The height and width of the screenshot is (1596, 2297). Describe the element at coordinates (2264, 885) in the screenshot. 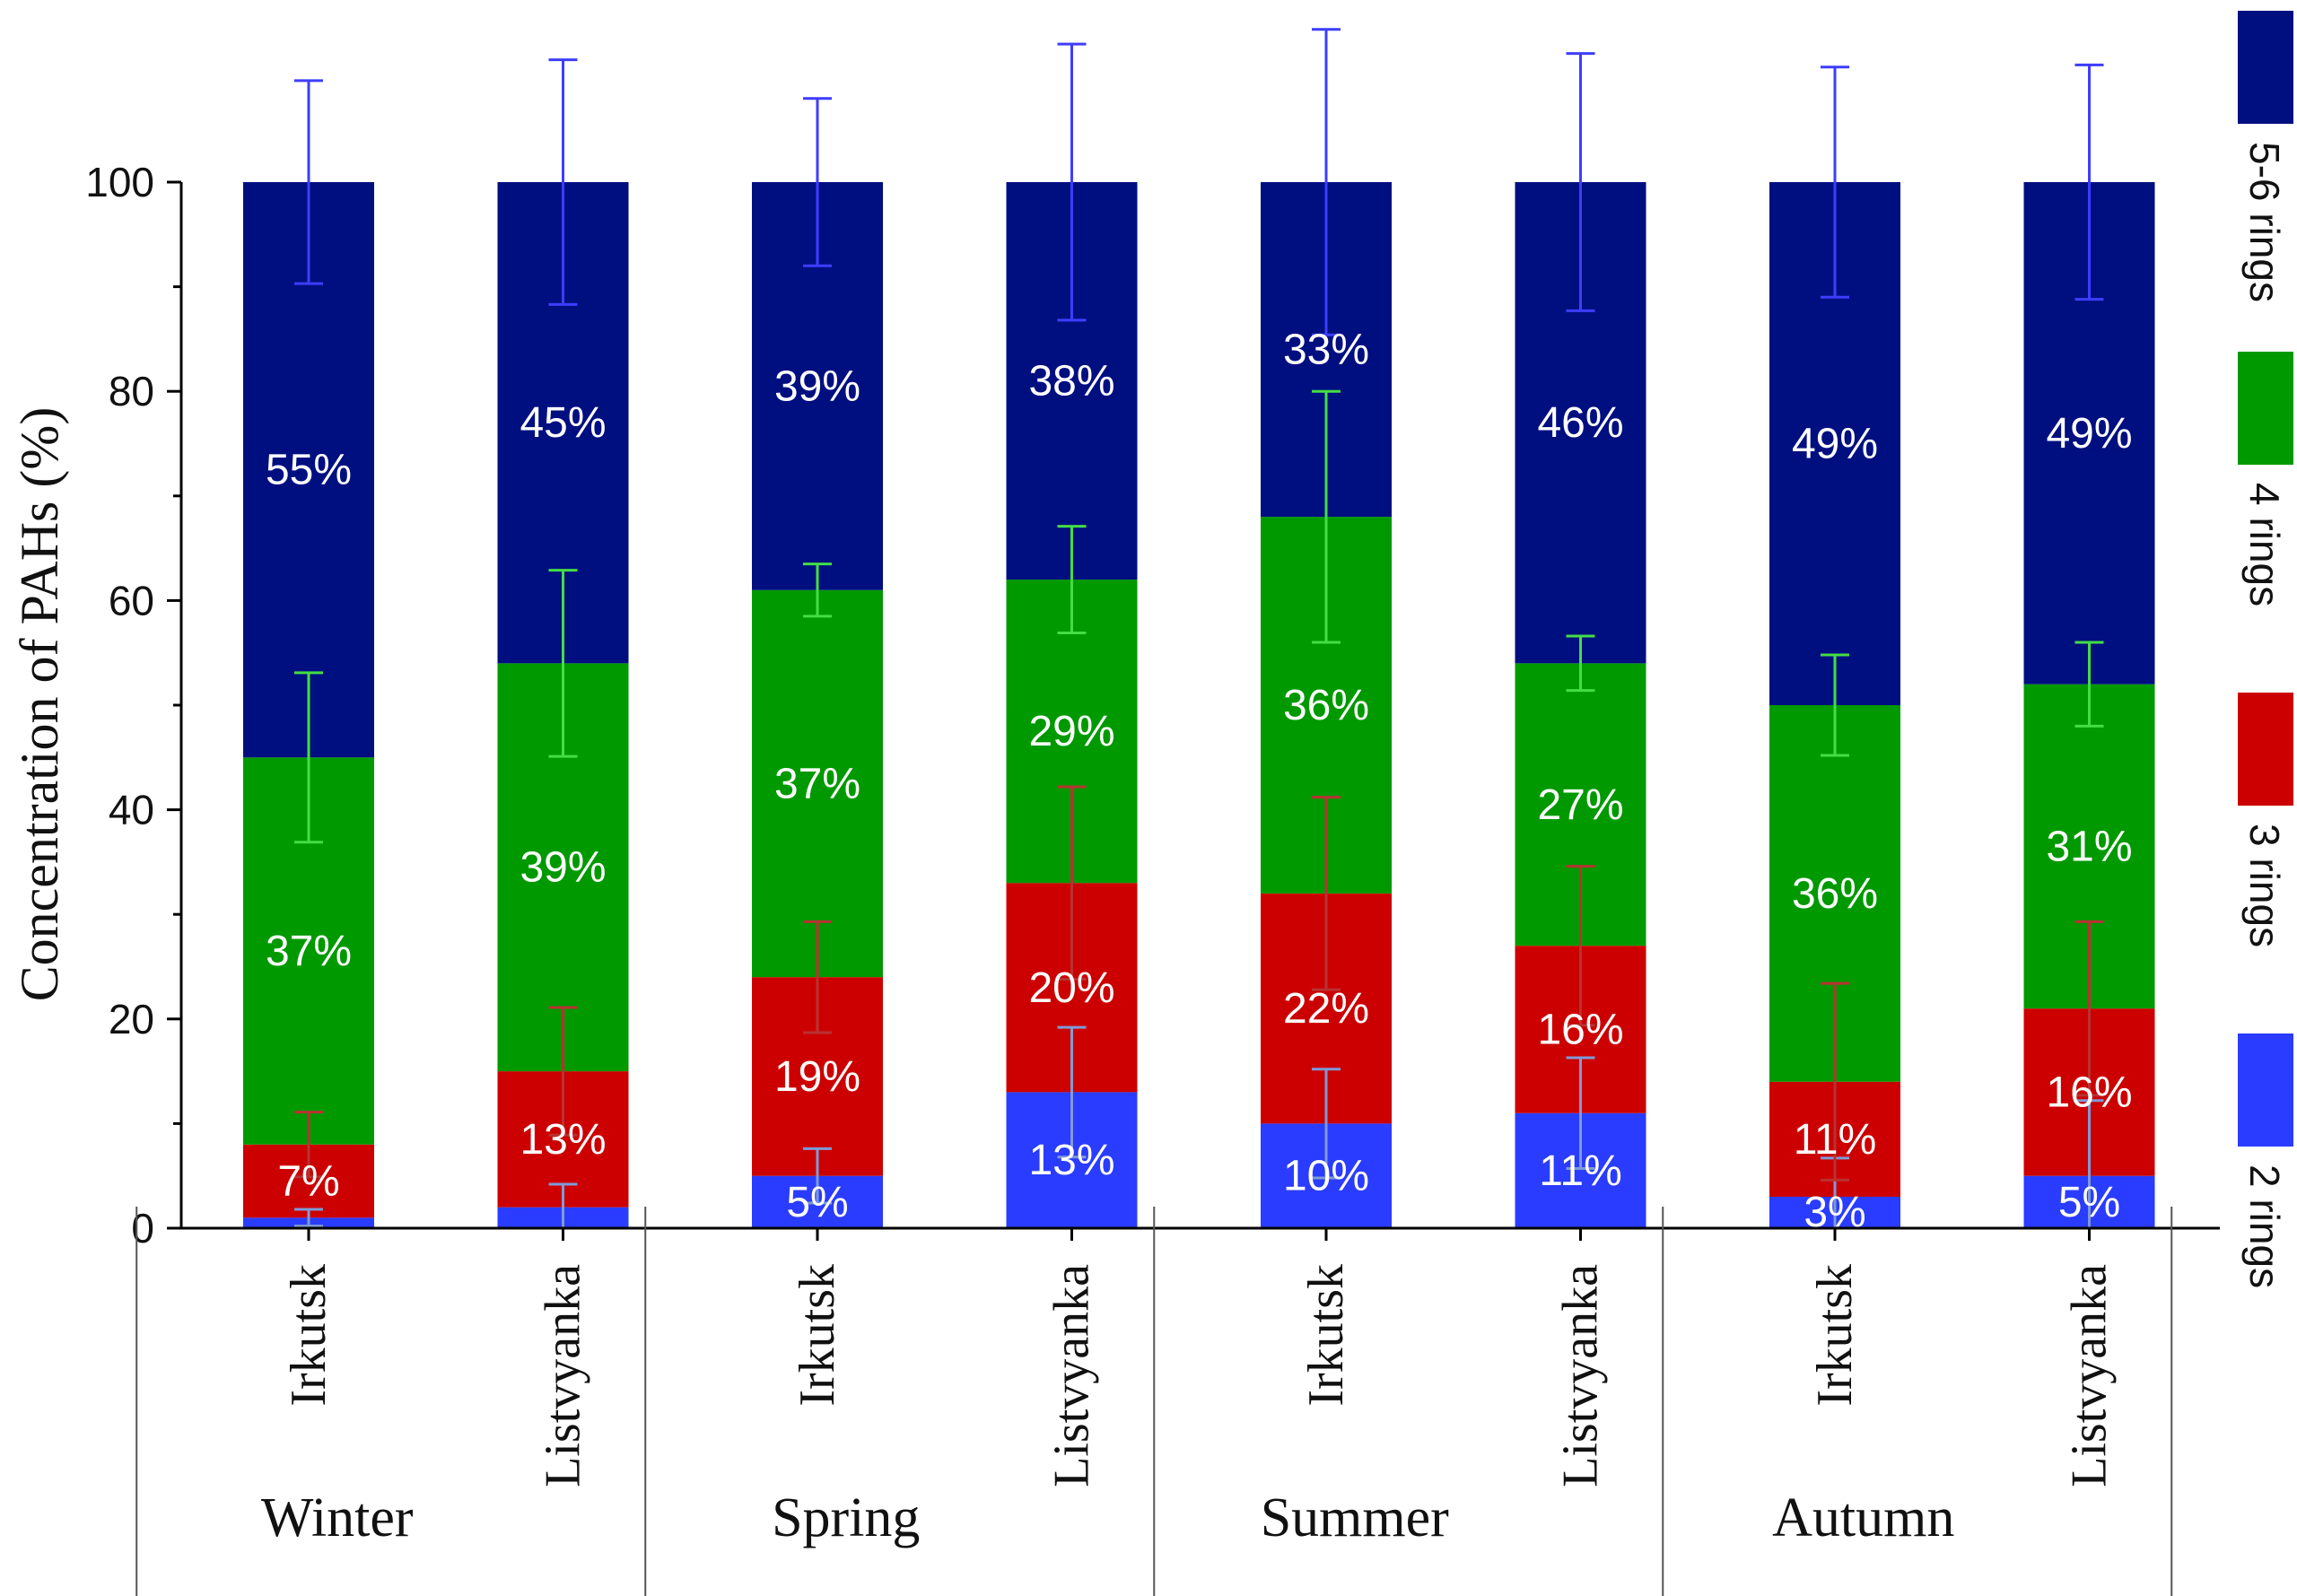

I see `legend-label: 3 rings` at that location.